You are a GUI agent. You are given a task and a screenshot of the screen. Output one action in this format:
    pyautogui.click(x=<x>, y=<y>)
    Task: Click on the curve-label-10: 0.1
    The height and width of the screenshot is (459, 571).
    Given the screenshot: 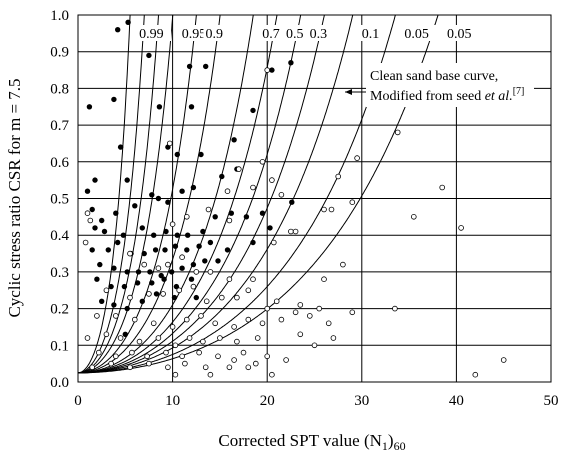 What is the action you would take?
    pyautogui.click(x=371, y=34)
    